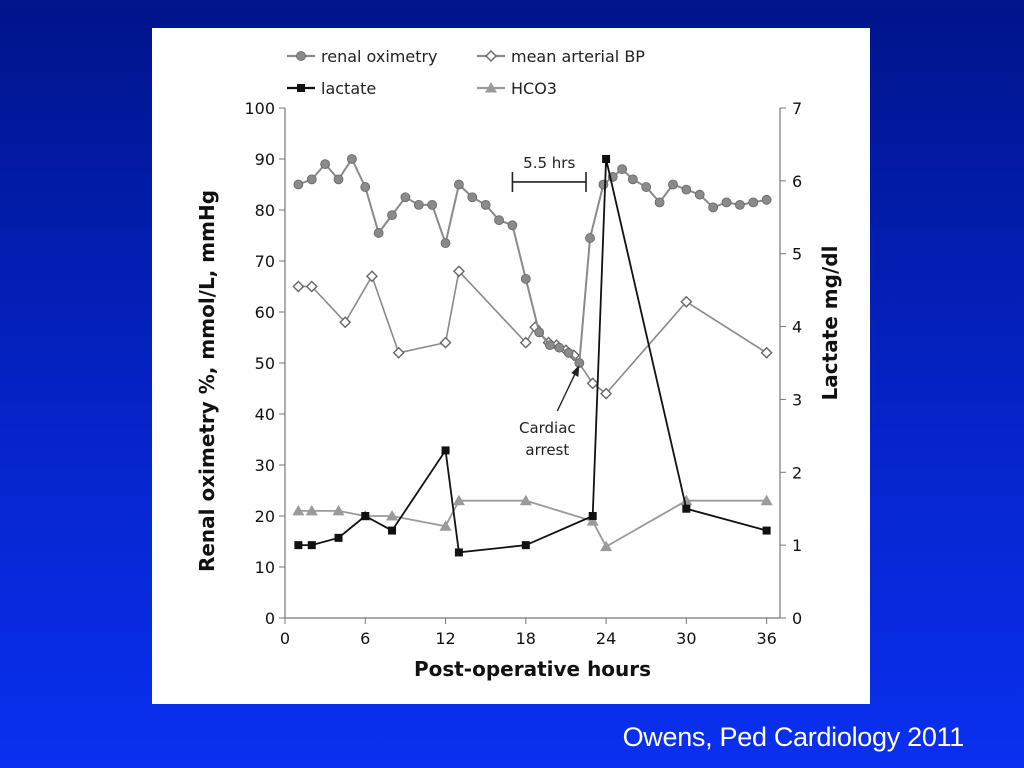  I want to click on legend-marker-renal-oximetry, so click(301, 56).